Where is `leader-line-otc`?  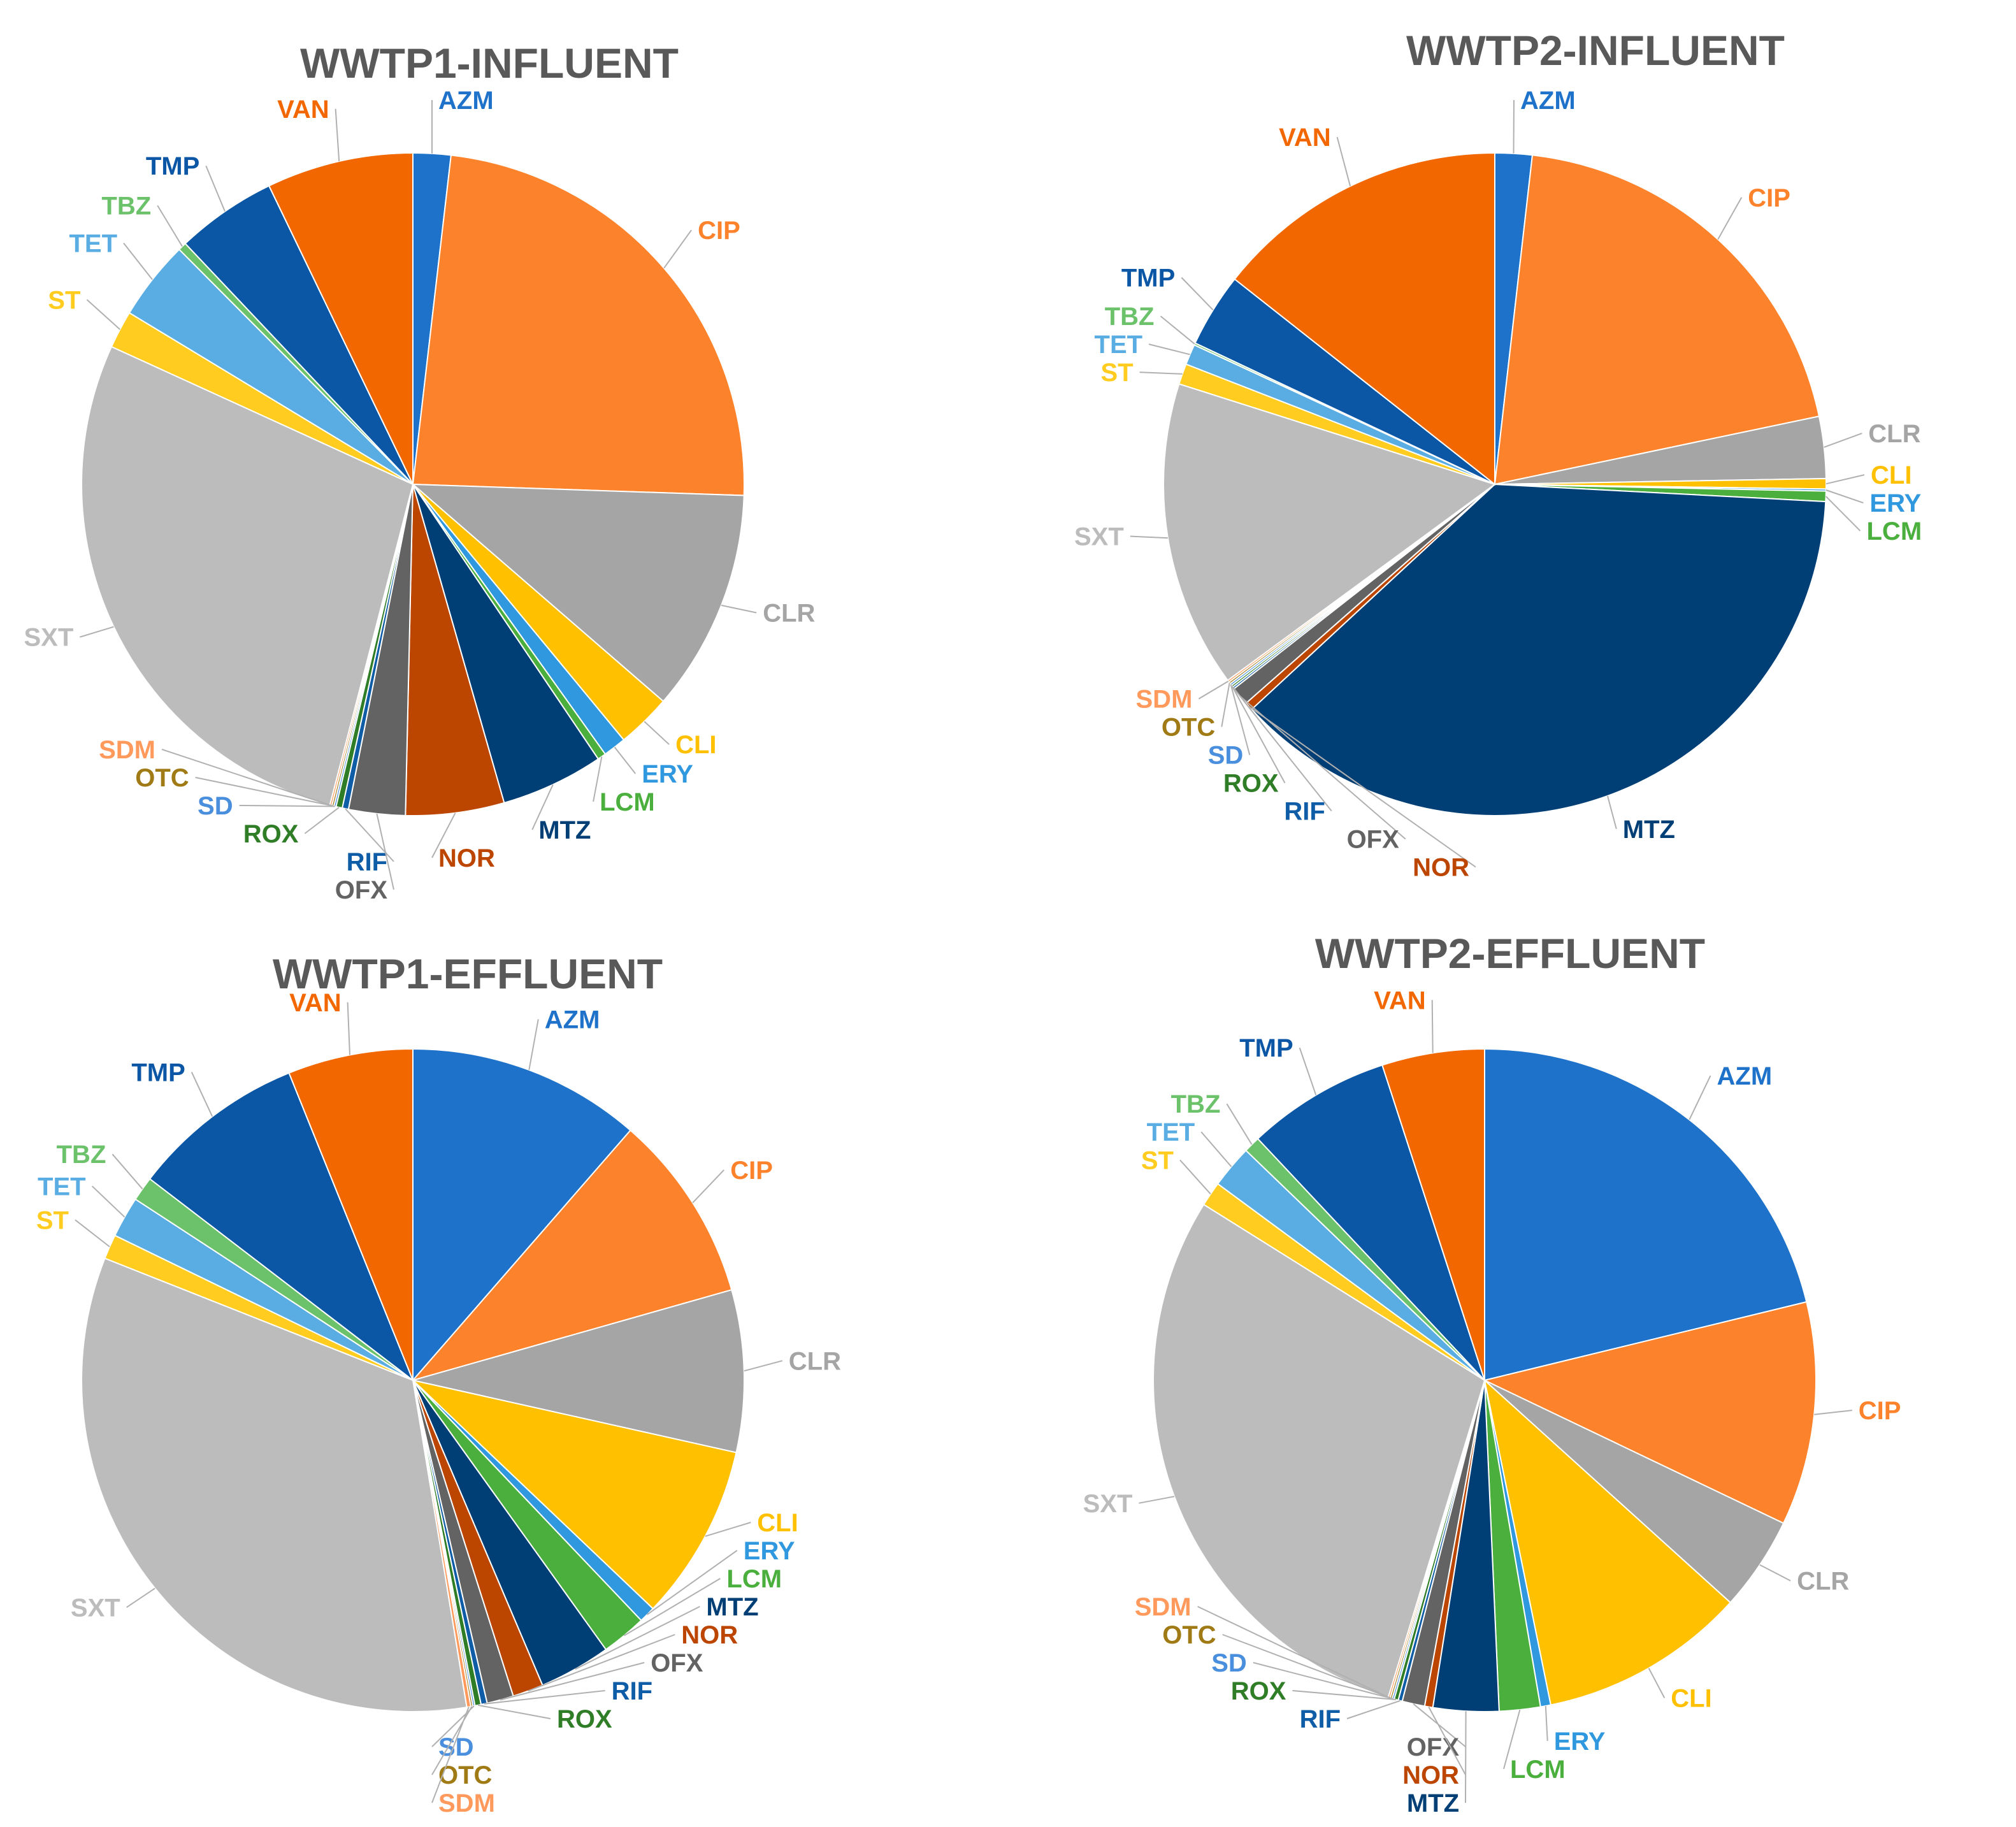
leader-line-otc is located at coordinates (1307, 1667).